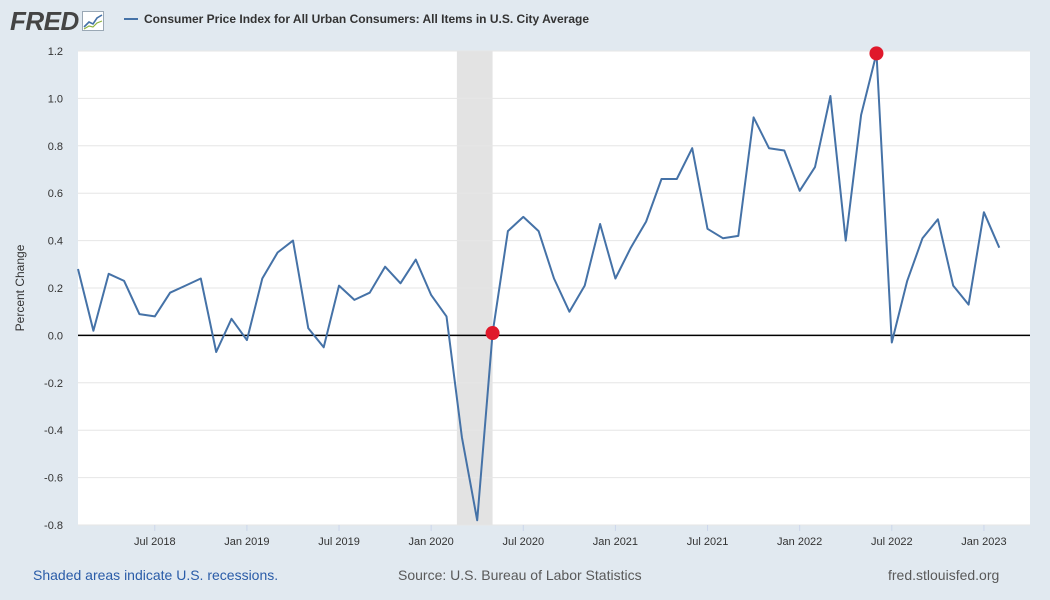 The image size is (1050, 600). I want to click on site-url: fred.stlouisfed.org, so click(944, 575).